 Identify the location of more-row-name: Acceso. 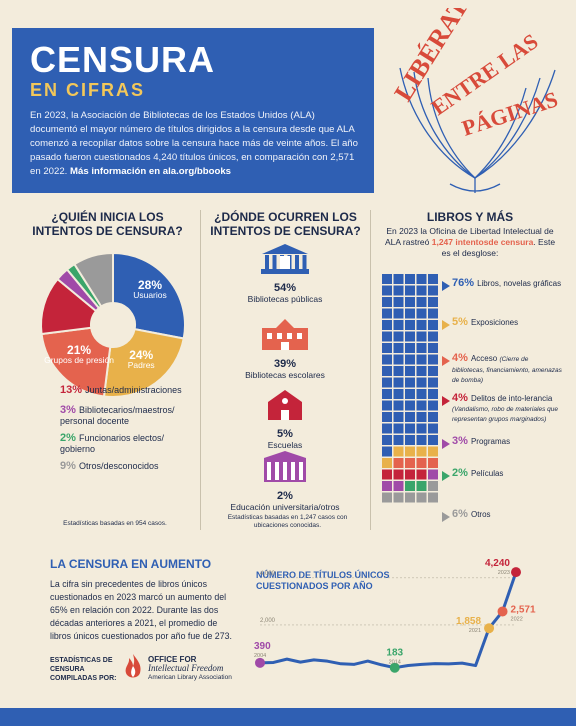
(485, 358).